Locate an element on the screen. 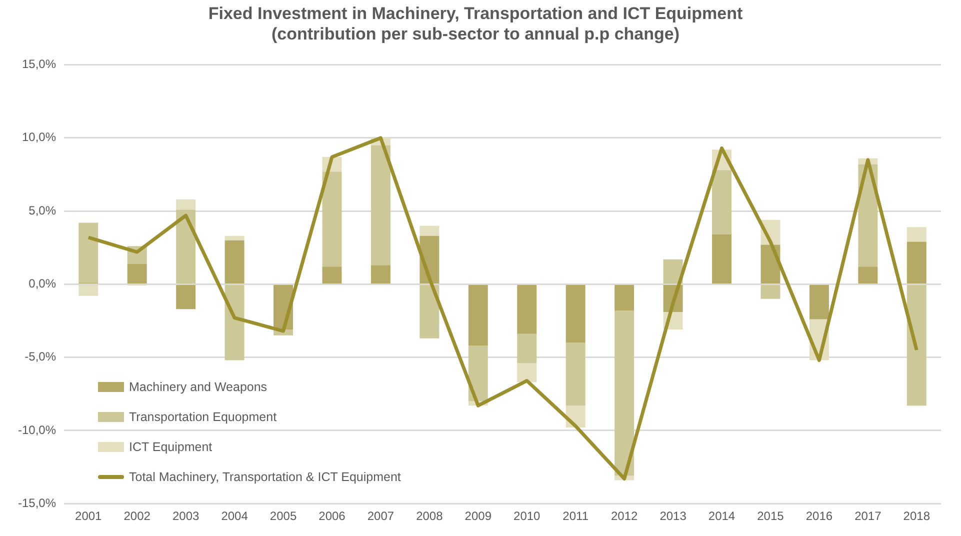 The height and width of the screenshot is (536, 961). x-tick-label: 2005 is located at coordinates (283, 516).